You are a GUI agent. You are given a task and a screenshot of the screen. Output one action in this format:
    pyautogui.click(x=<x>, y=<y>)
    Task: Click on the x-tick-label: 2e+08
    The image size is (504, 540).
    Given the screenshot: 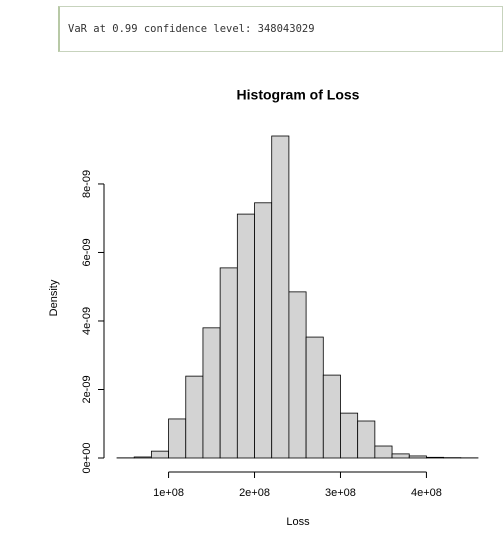 What is the action you would take?
    pyautogui.click(x=254, y=493)
    